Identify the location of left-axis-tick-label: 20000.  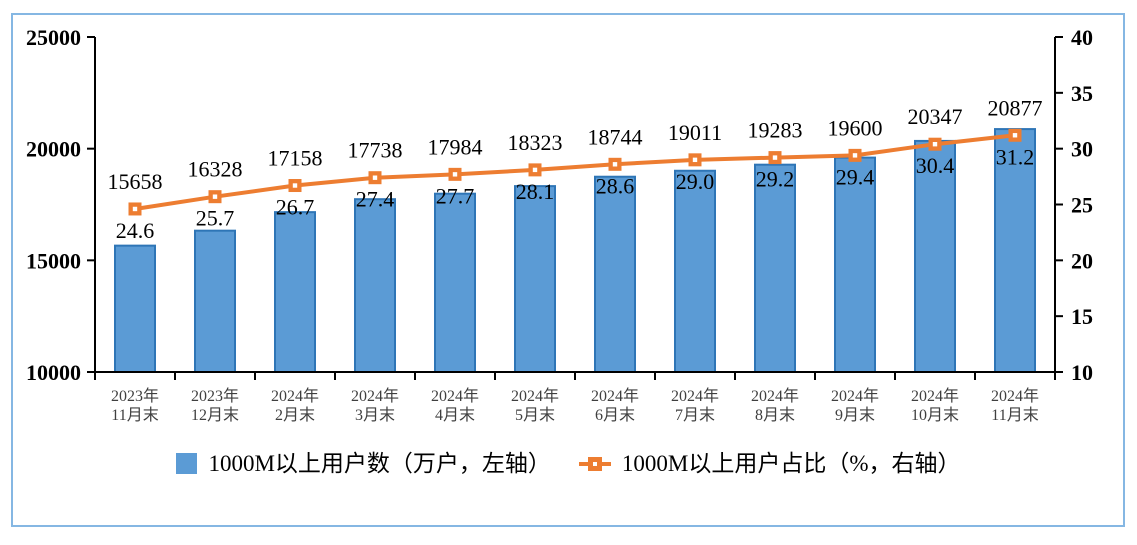
(53, 149).